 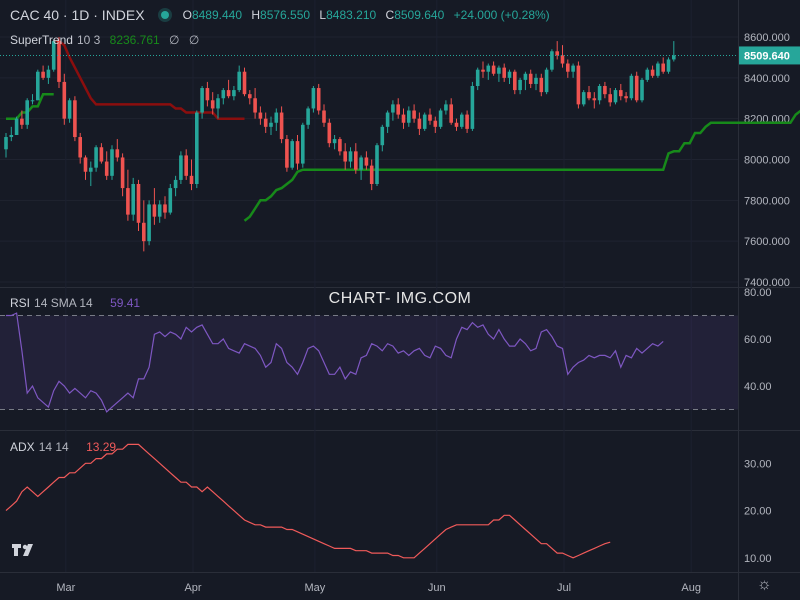 What do you see at coordinates (400, 298) in the screenshot?
I see `watermark: CHART- IMG.COM` at bounding box center [400, 298].